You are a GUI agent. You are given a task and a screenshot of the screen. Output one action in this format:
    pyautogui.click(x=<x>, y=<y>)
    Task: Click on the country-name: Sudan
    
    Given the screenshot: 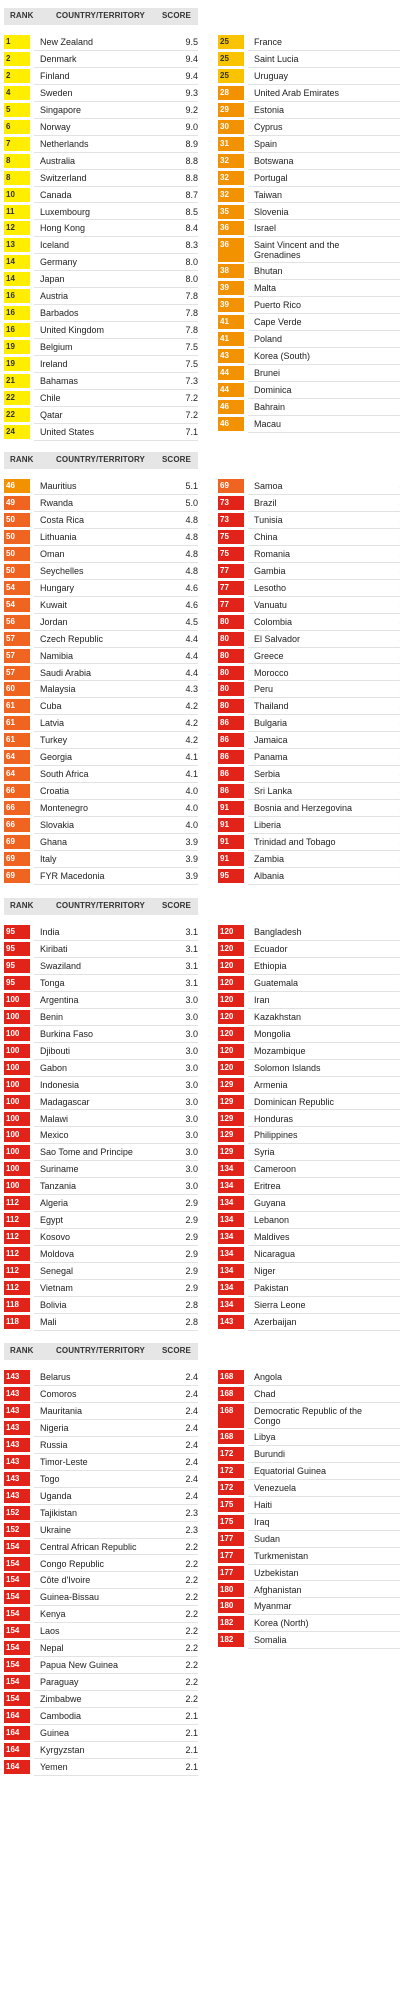 What is the action you would take?
    pyautogui.click(x=267, y=1538)
    